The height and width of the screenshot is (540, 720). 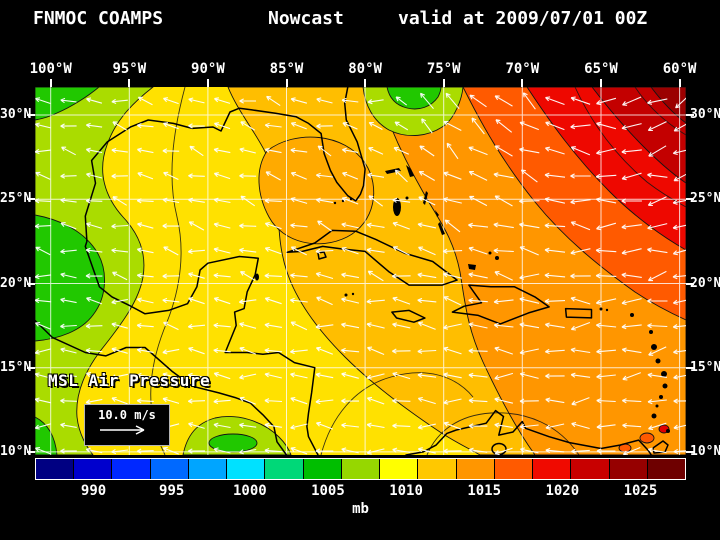 I want to click on colorbar-tick-label: 1020, so click(x=562, y=491).